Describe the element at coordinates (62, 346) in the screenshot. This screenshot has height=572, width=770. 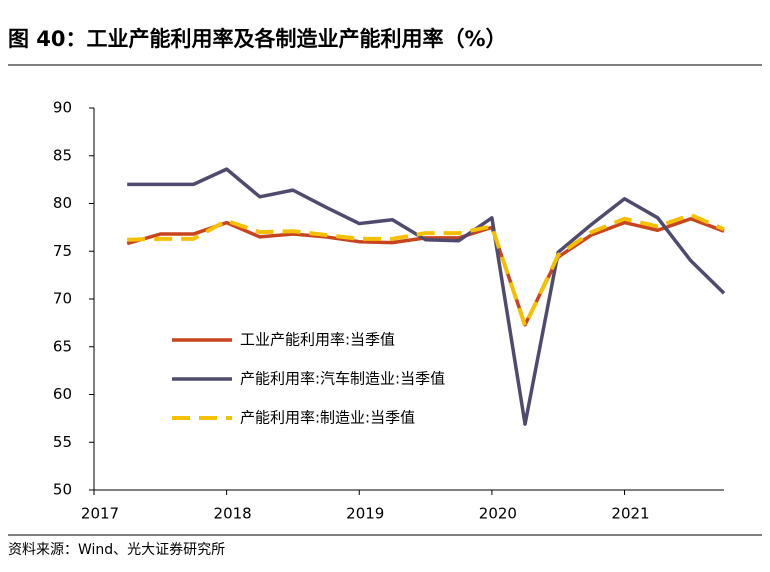
I see `y-tick-label: 65` at that location.